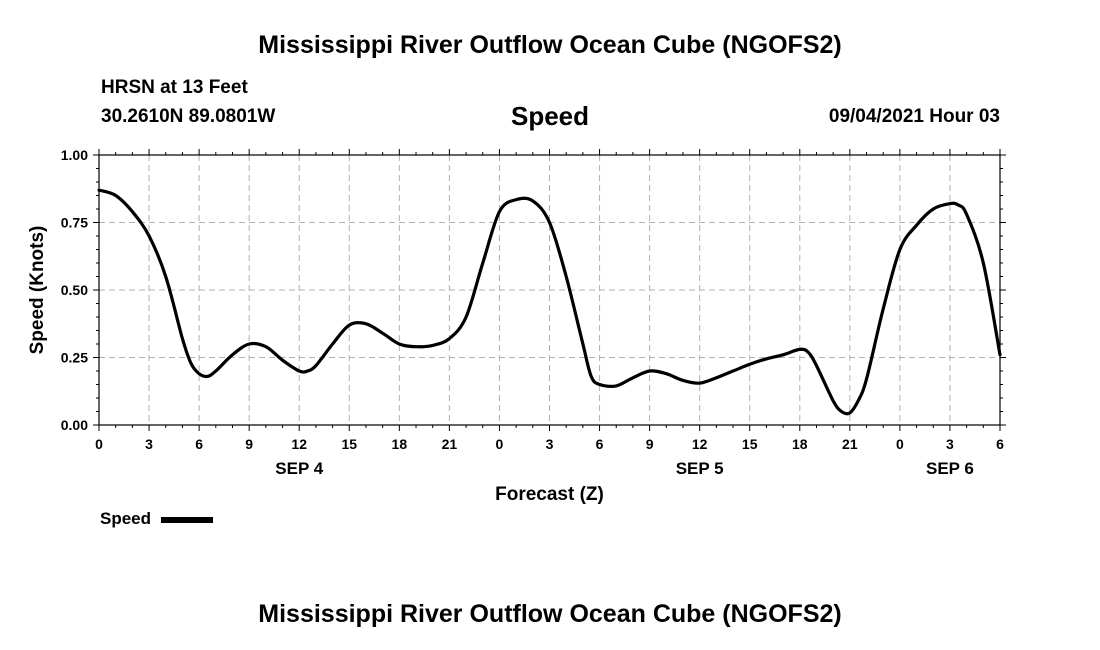 The image size is (1100, 650). I want to click on datetime-label: 09/04/2021 Hour 03, so click(914, 116).